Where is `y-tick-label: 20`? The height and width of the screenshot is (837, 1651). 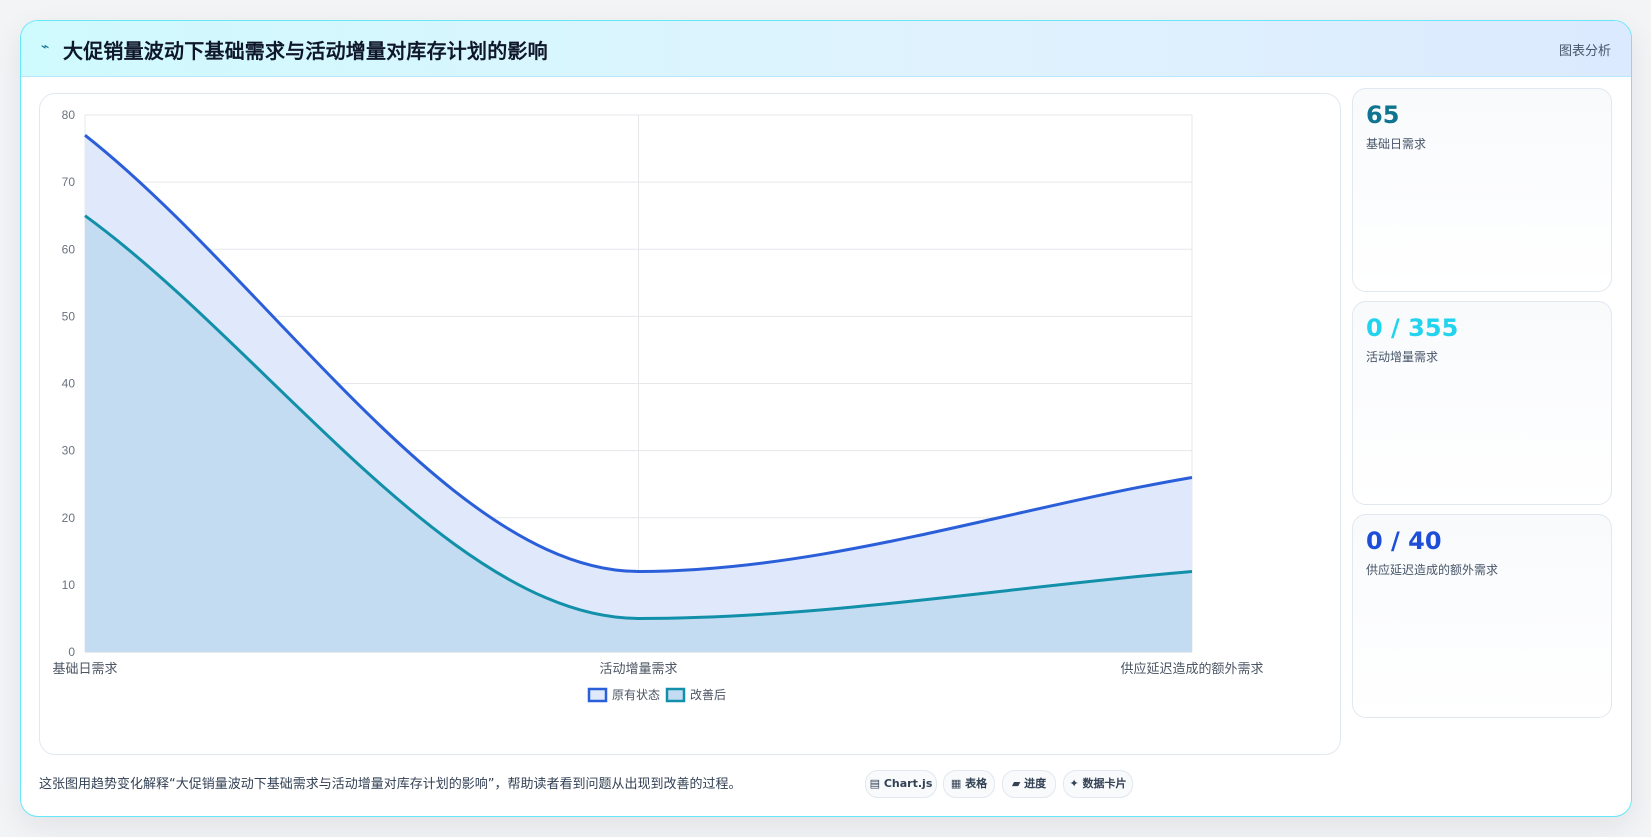 y-tick-label: 20 is located at coordinates (69, 518).